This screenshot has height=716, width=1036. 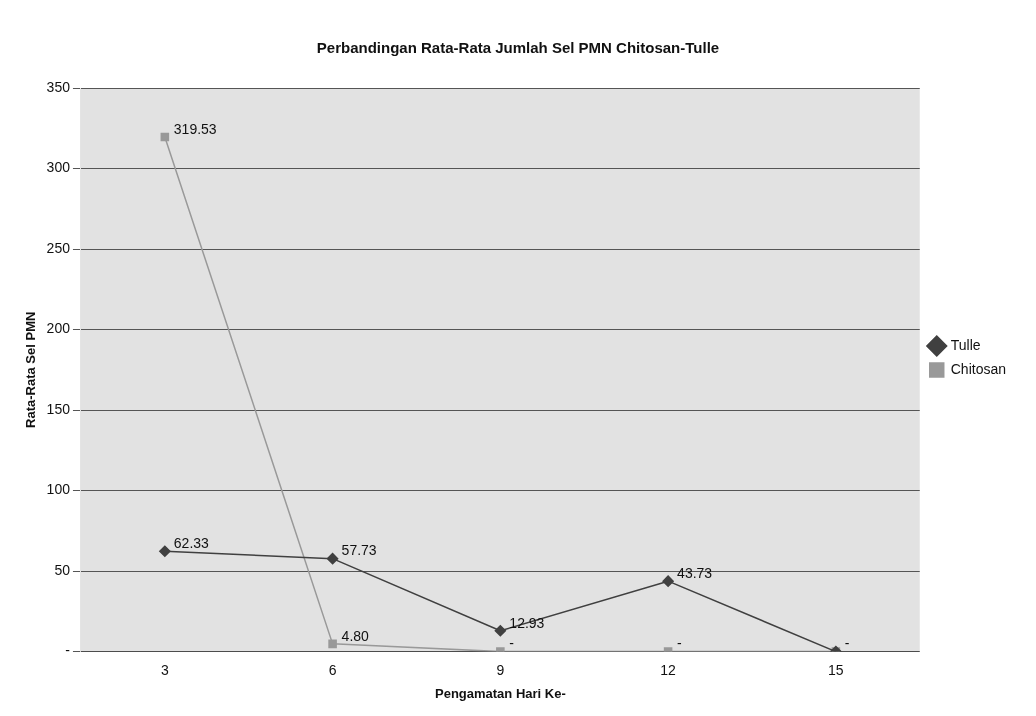 What do you see at coordinates (31, 369) in the screenshot?
I see `y-axis-title: Rata-Rata Sel PMN` at bounding box center [31, 369].